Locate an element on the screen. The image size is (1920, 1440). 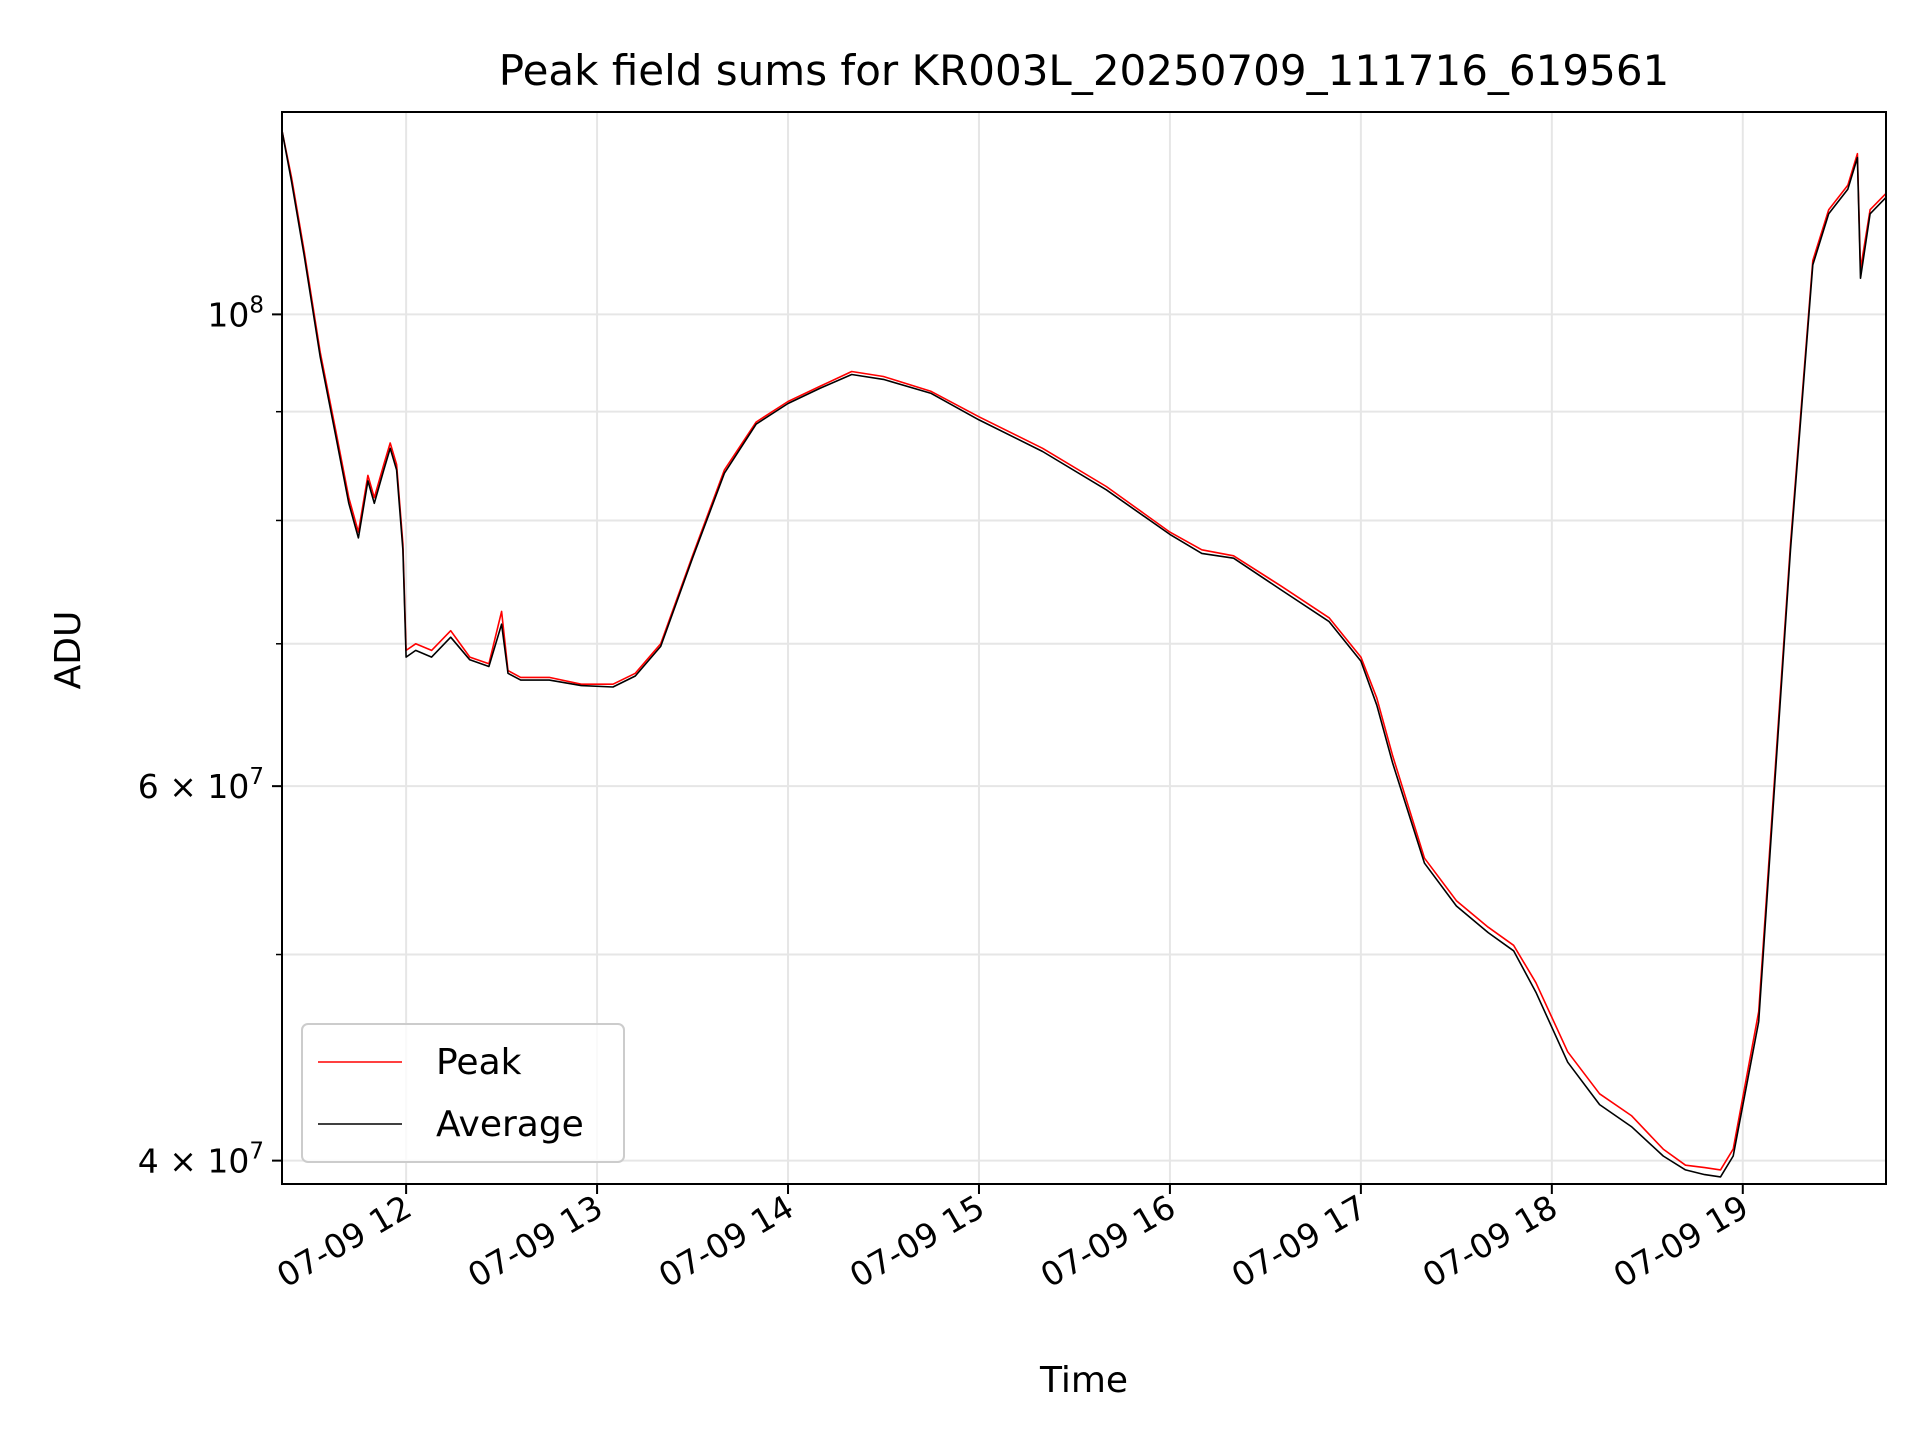
x-tick-label: 07-09 12 is located at coordinates (344, 1241).